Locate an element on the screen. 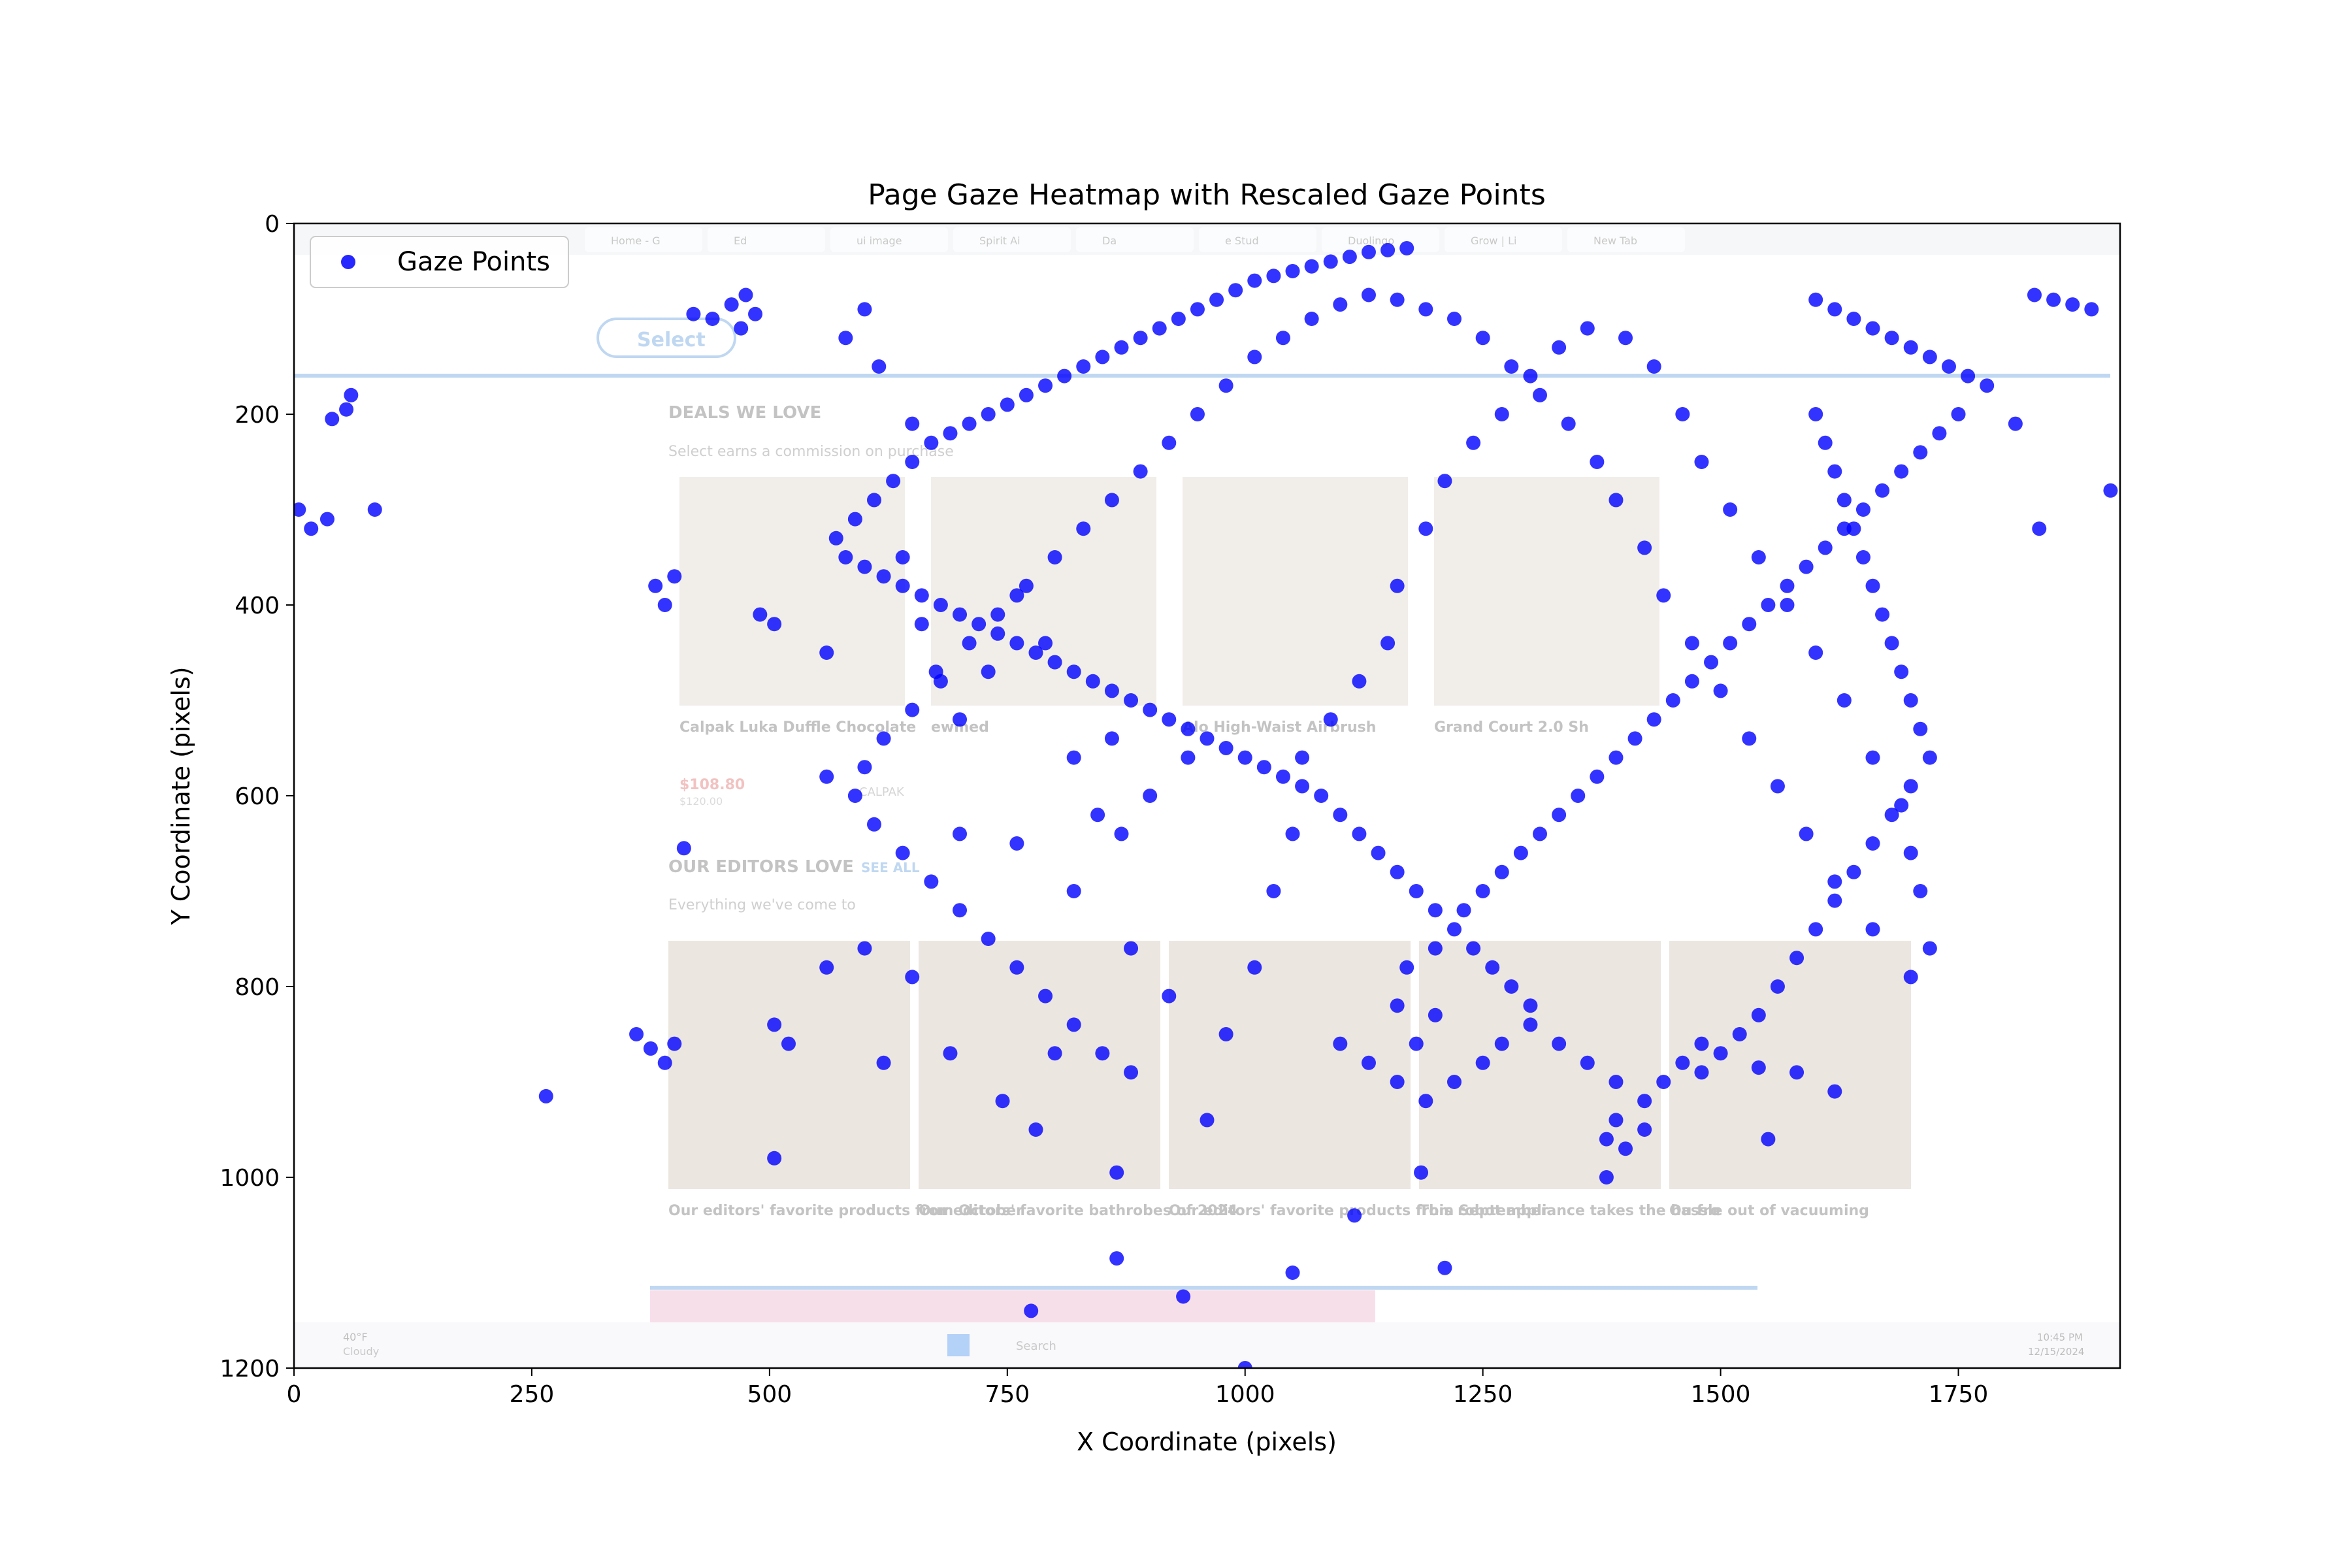 The height and width of the screenshot is (1568, 2352). y-tick-label: 400 is located at coordinates (257, 606).